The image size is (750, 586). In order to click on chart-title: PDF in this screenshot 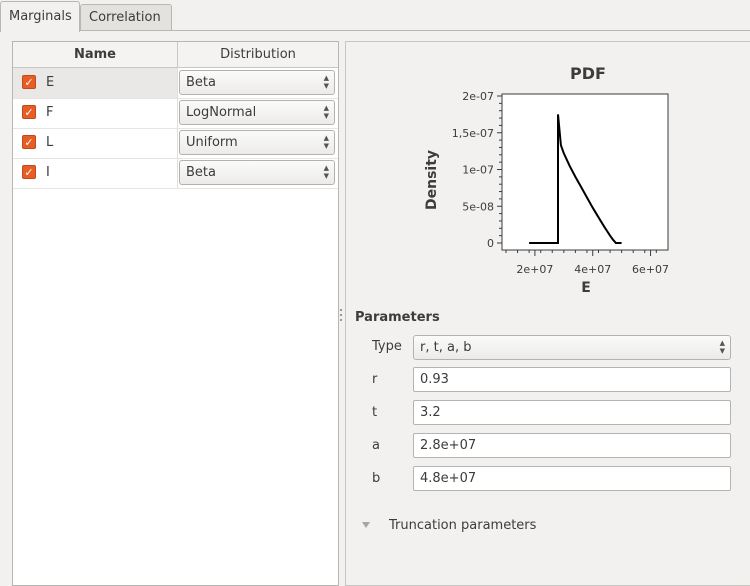, I will do `click(588, 73)`.